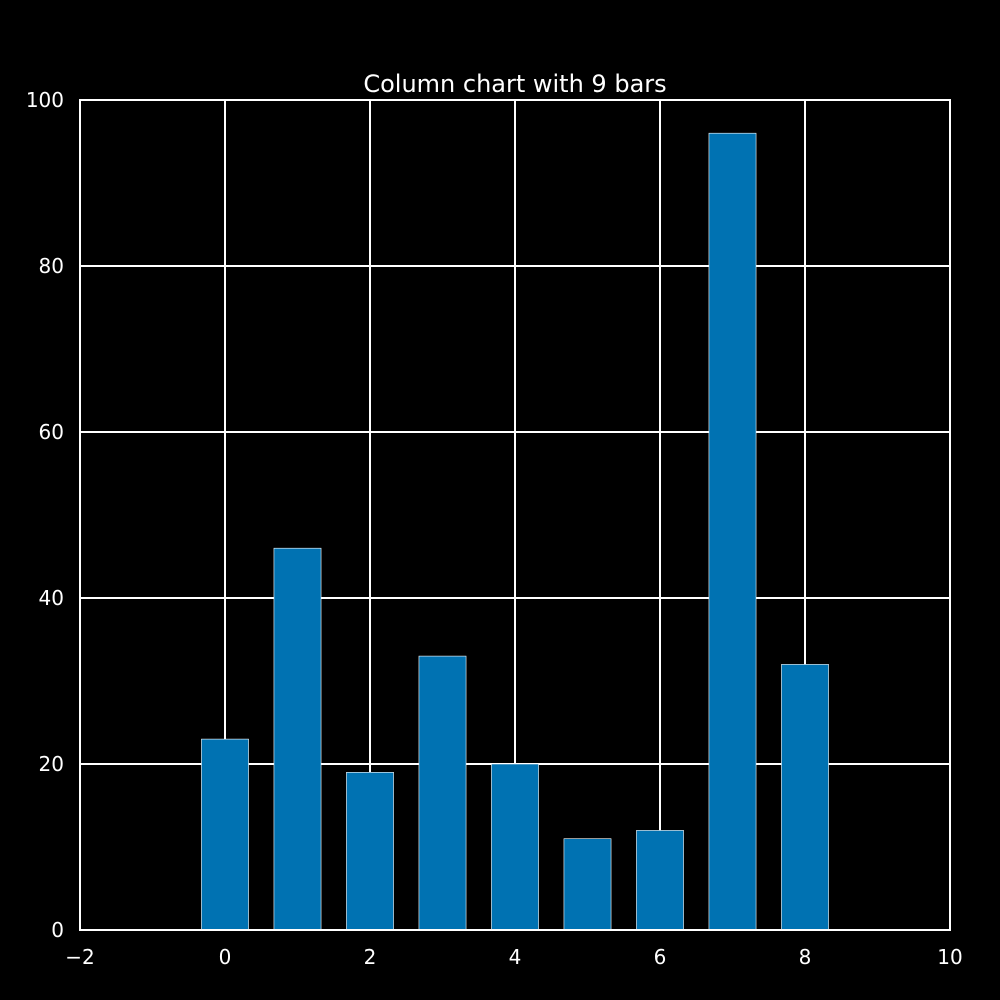 The width and height of the screenshot is (1000, 1000). I want to click on y-axis-tick-labels: 0 20 40 60 80 100, so click(45, 515).